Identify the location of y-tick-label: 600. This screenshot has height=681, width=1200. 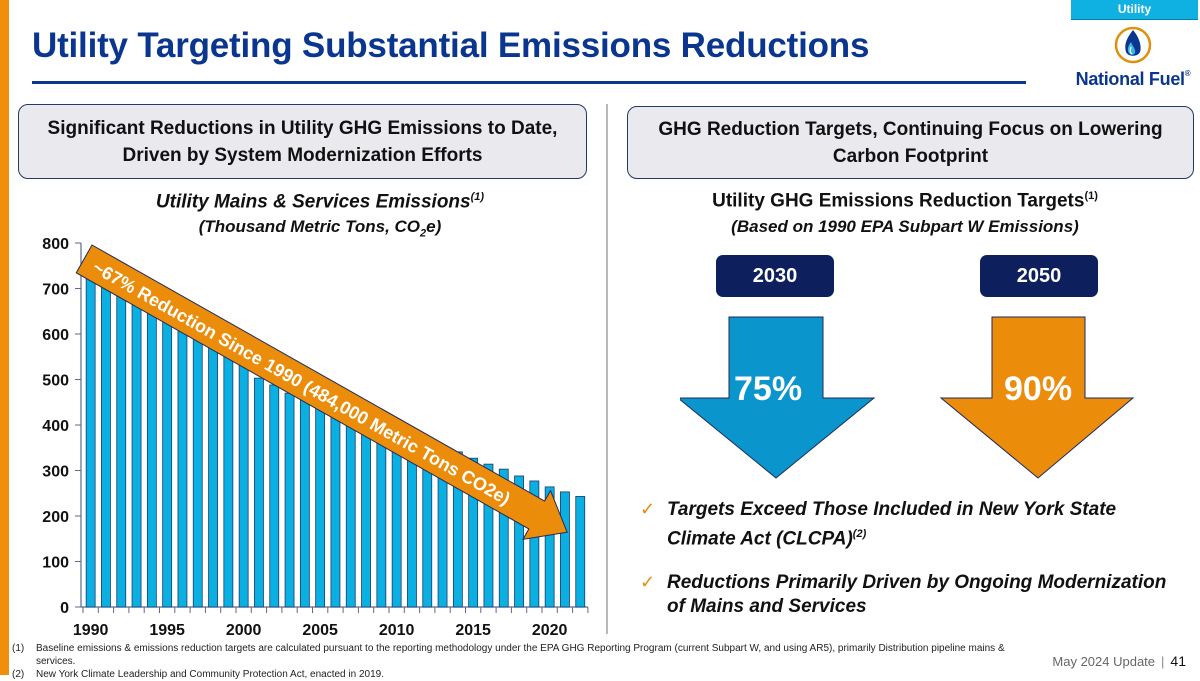
(55, 335).